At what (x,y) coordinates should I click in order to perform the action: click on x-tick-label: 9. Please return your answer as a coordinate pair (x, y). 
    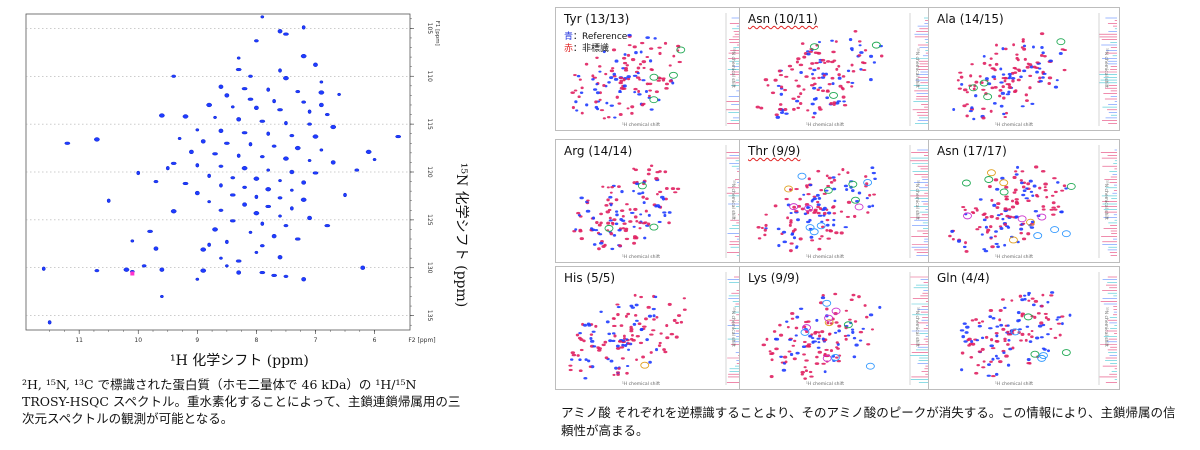
    Looking at the image, I should click on (197, 340).